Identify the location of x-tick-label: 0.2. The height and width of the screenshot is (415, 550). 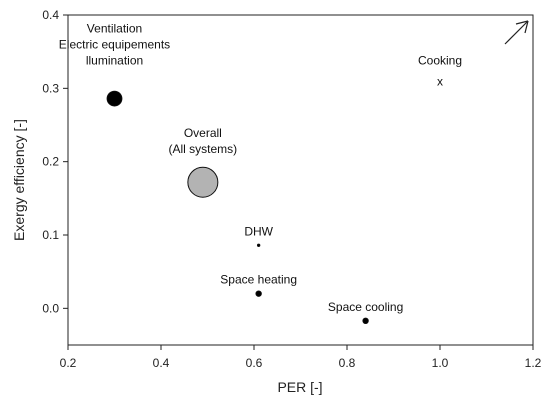
(68, 363).